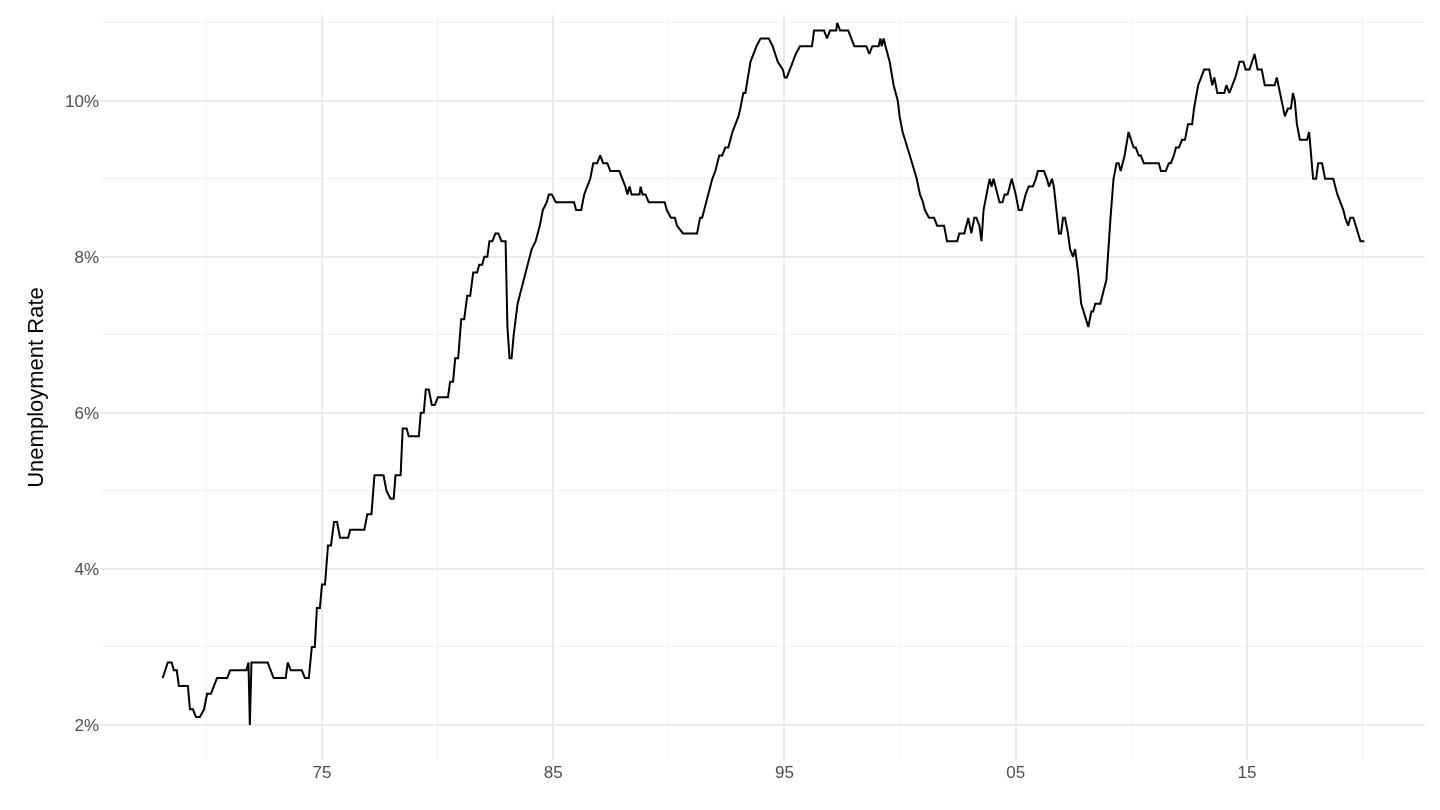 The width and height of the screenshot is (1440, 810). I want to click on y-axis-title: Unemployment Rate, so click(35, 387).